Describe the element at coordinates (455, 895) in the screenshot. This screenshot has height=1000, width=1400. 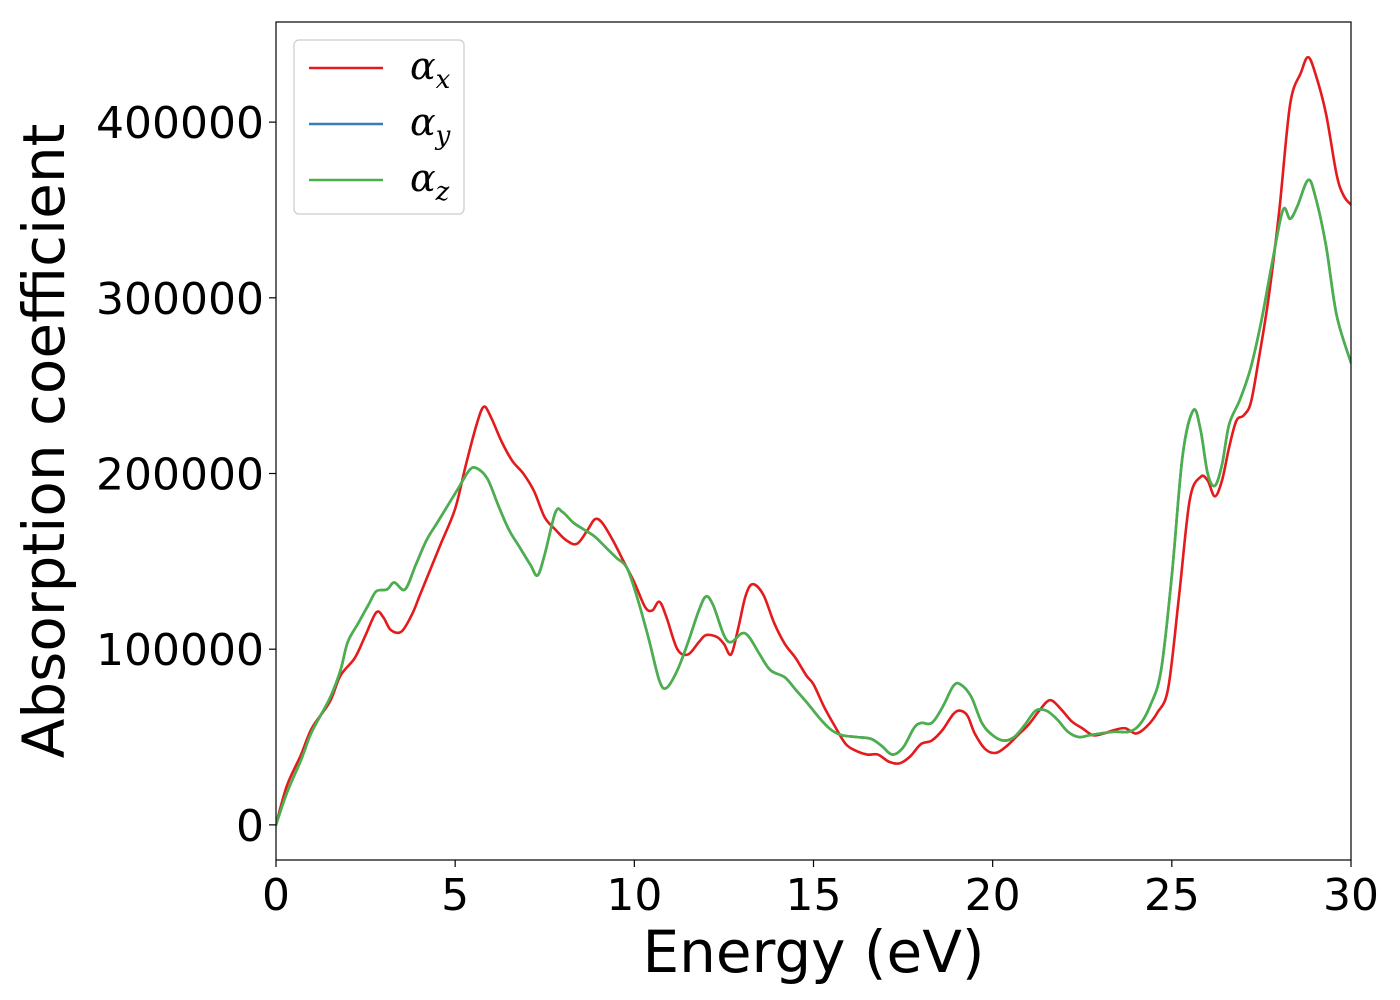
I see `x-tick-label: 5` at that location.